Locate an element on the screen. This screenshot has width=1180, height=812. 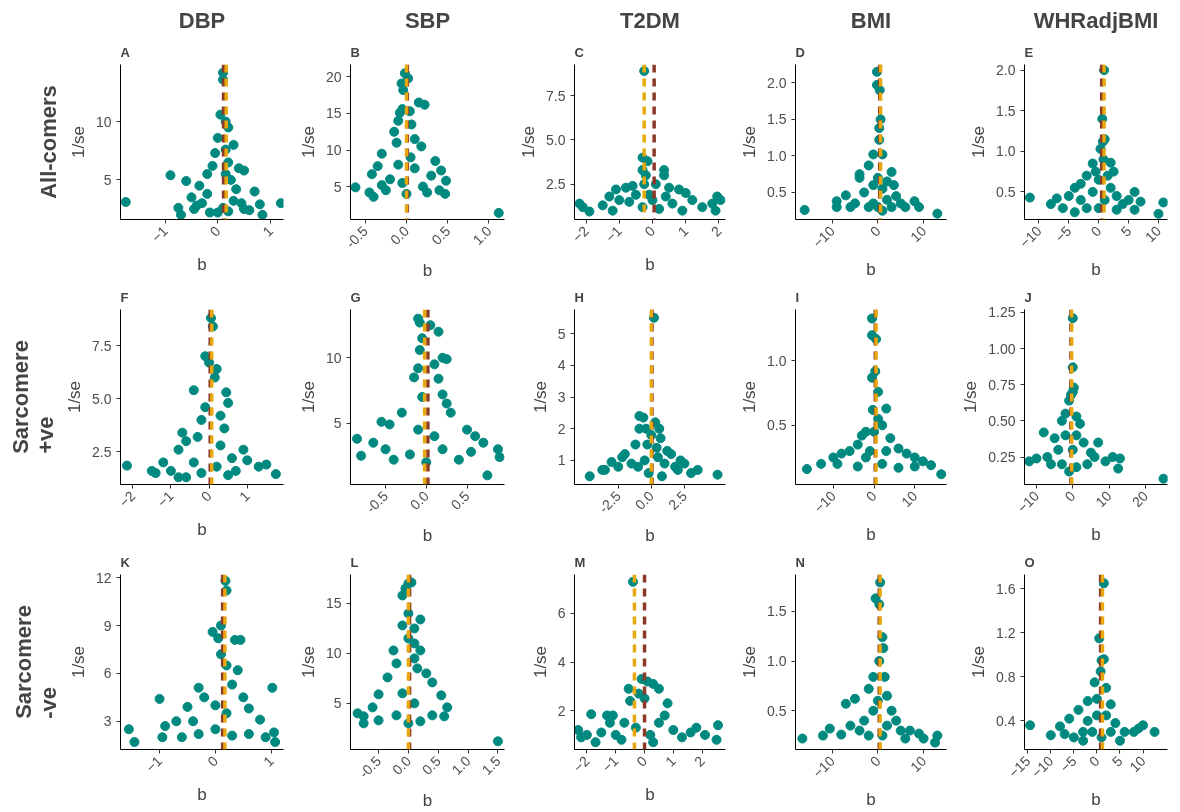
y-tick-label: 1.25 is located at coordinates (1002, 312).